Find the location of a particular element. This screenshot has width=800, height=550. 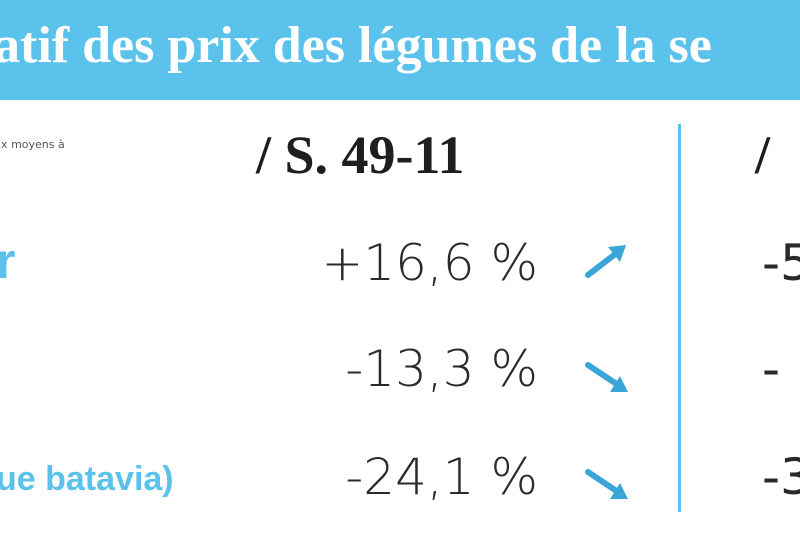

row-label: r is located at coordinates (8, 261).